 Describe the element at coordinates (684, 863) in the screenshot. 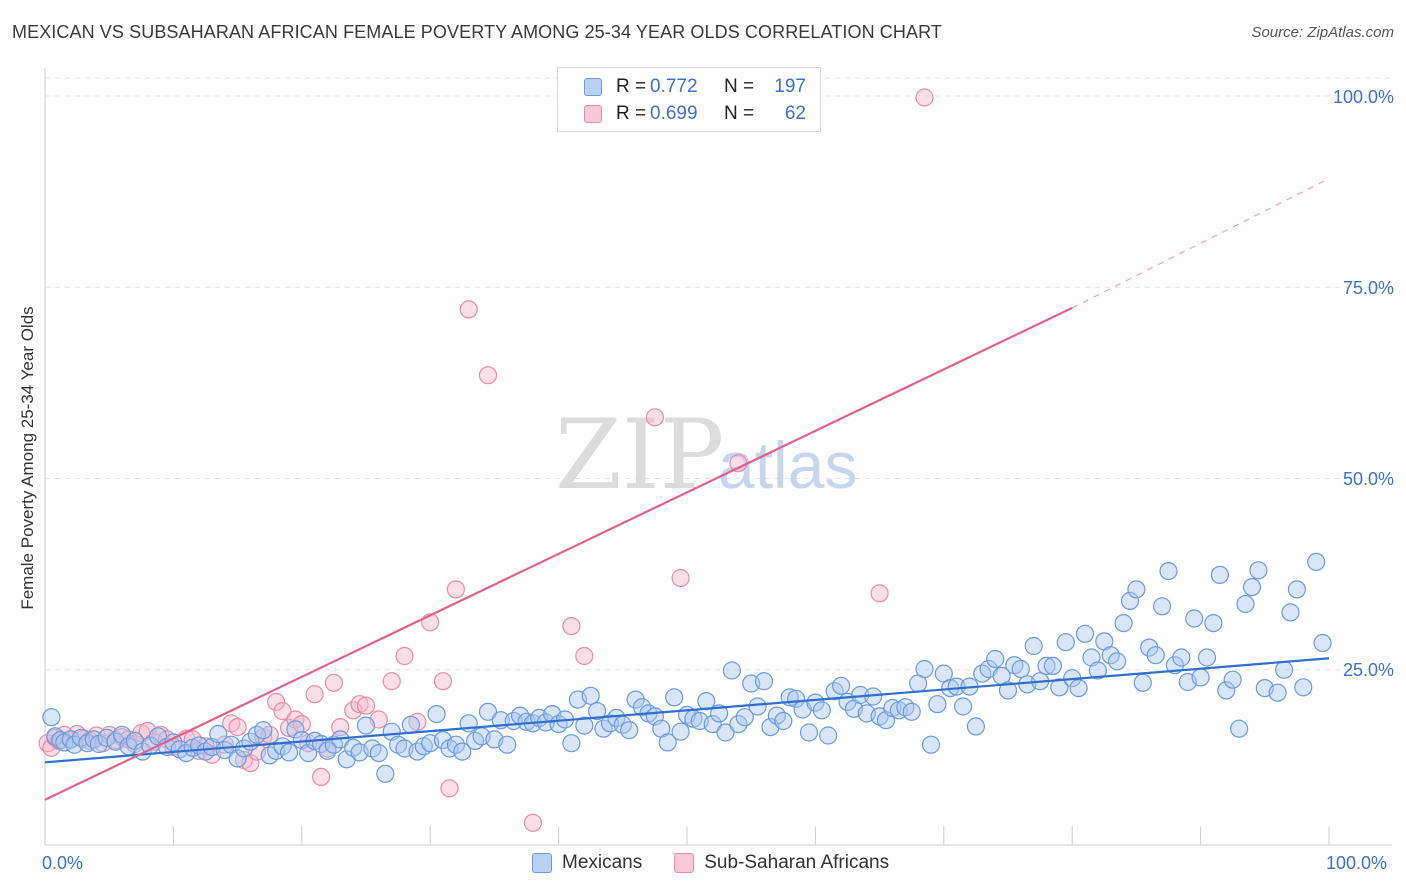

I see `subsaharan-swatch` at that location.